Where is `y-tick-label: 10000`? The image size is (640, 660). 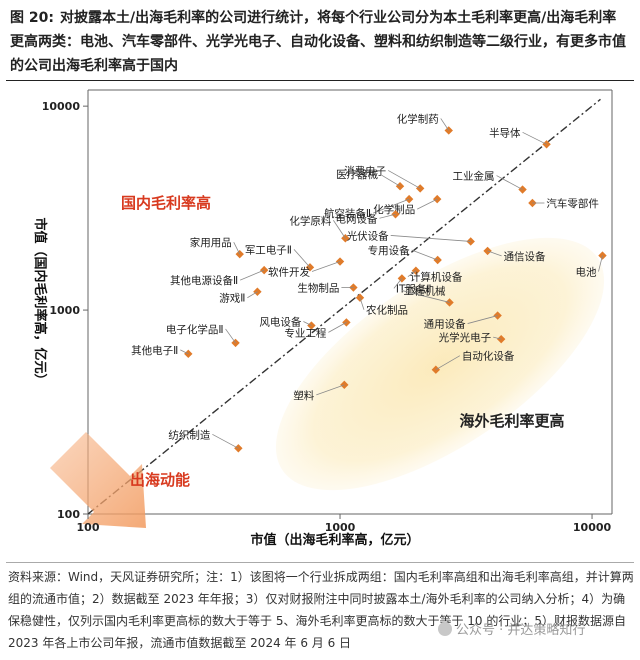
y-tick-label: 10000 is located at coordinates (61, 106).